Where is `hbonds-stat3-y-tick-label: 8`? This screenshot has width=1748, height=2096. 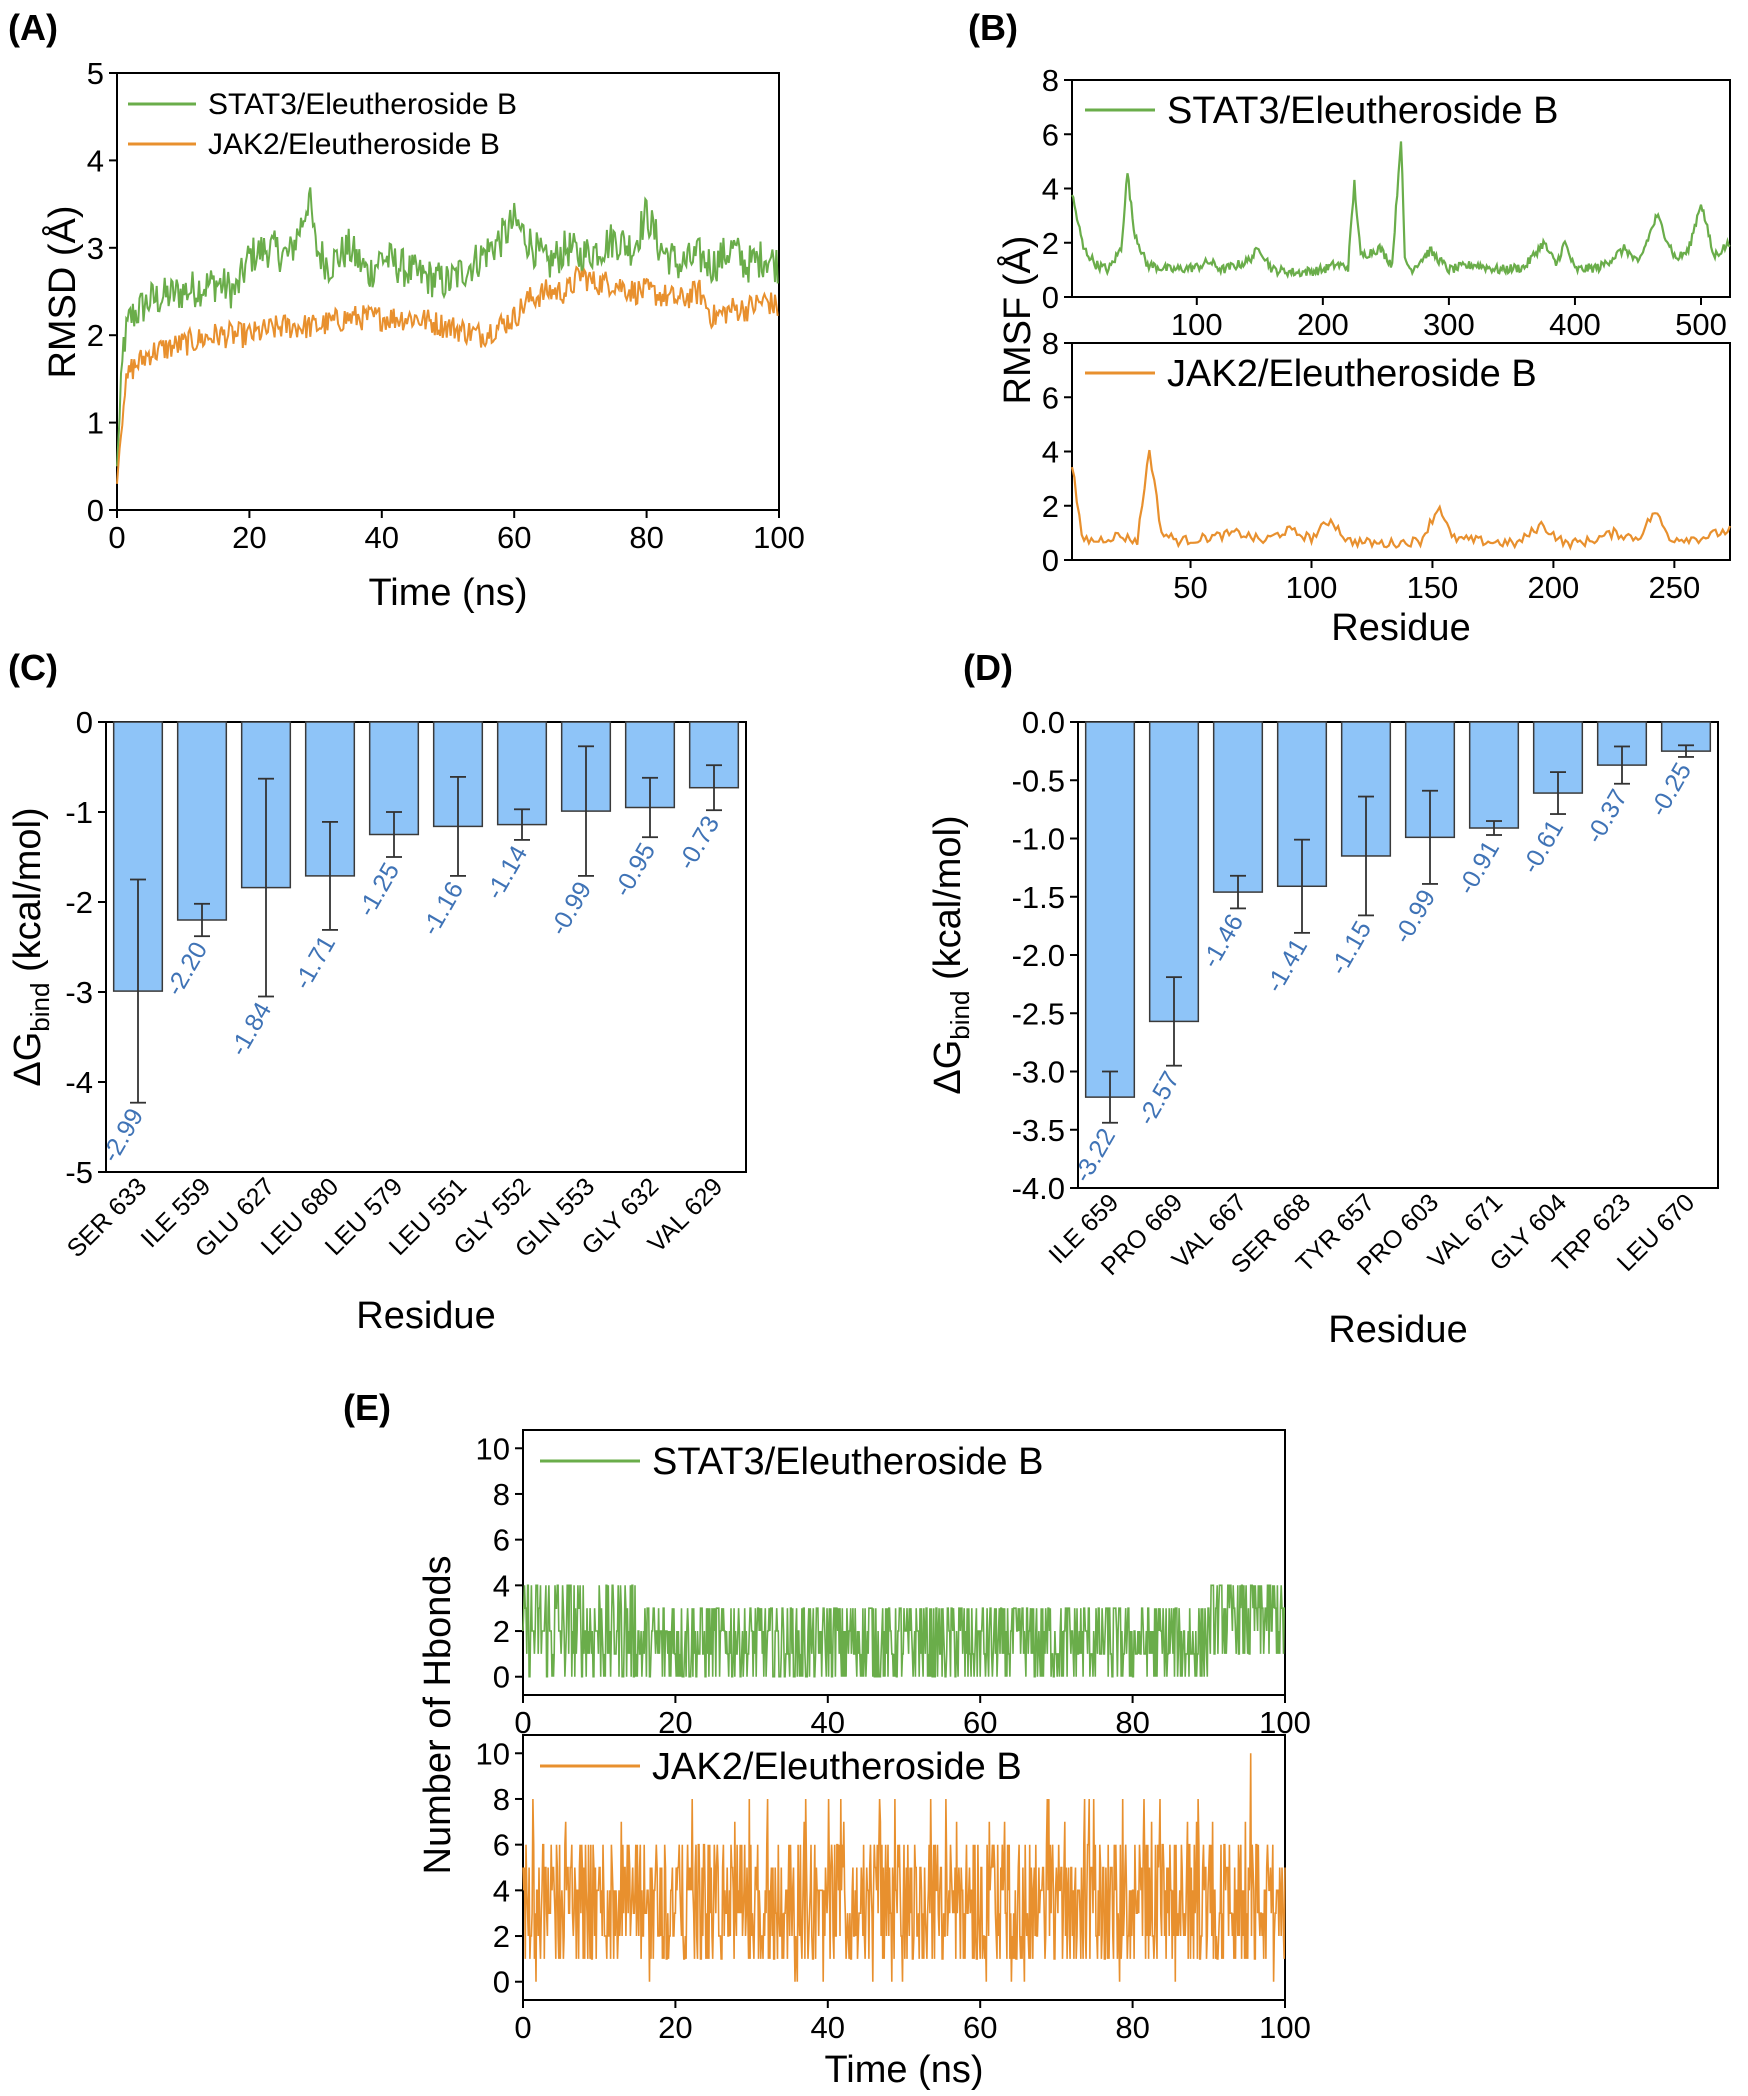 hbonds-stat3-y-tick-label: 8 is located at coordinates (501, 1494).